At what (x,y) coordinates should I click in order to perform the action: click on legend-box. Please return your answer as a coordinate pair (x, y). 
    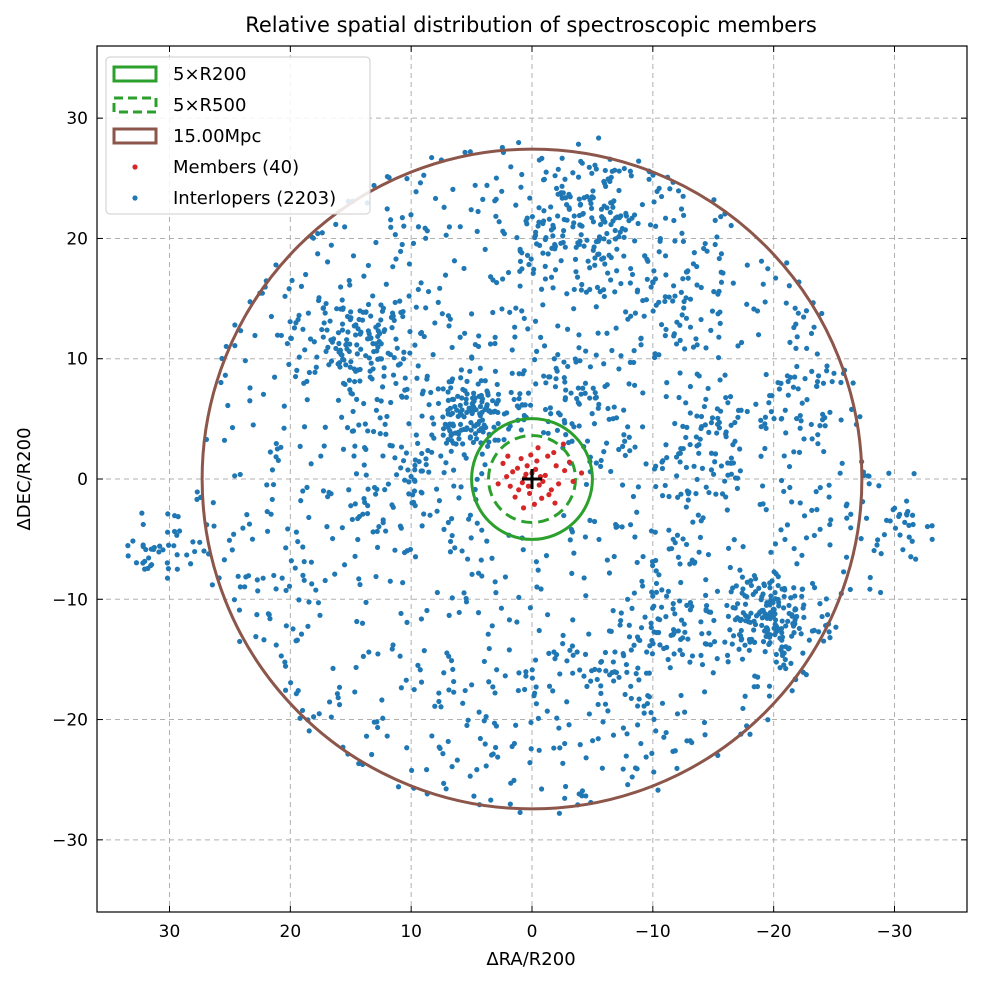
    Looking at the image, I should click on (238, 135).